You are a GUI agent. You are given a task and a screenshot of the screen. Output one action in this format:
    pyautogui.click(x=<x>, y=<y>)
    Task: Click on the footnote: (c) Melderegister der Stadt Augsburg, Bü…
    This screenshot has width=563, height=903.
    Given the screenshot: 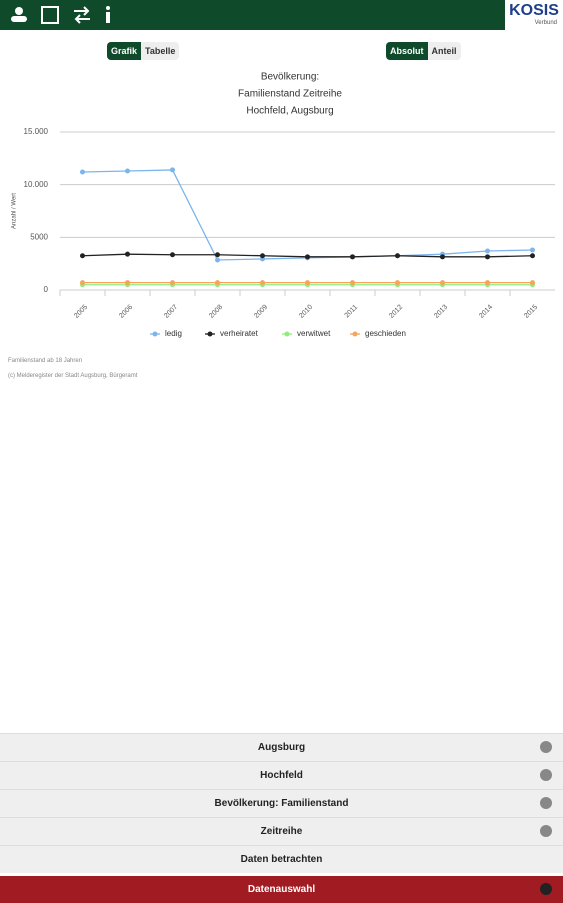 What is the action you would take?
    pyautogui.click(x=73, y=376)
    